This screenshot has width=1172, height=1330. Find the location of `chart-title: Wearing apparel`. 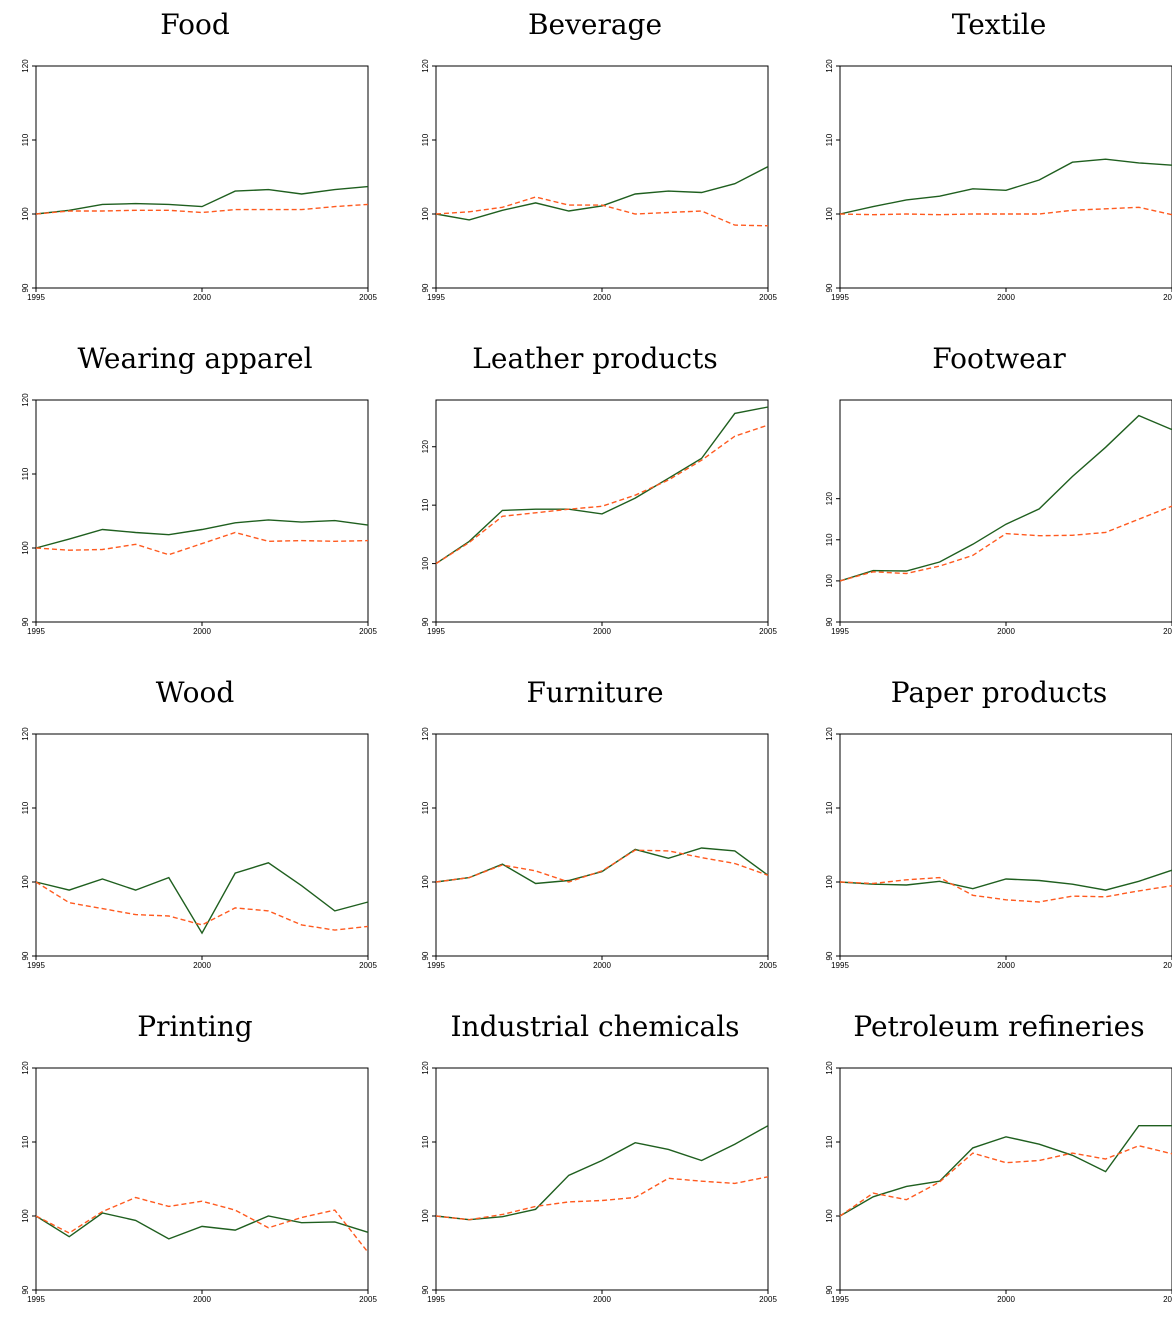

chart-title: Wearing apparel is located at coordinates (195, 358).